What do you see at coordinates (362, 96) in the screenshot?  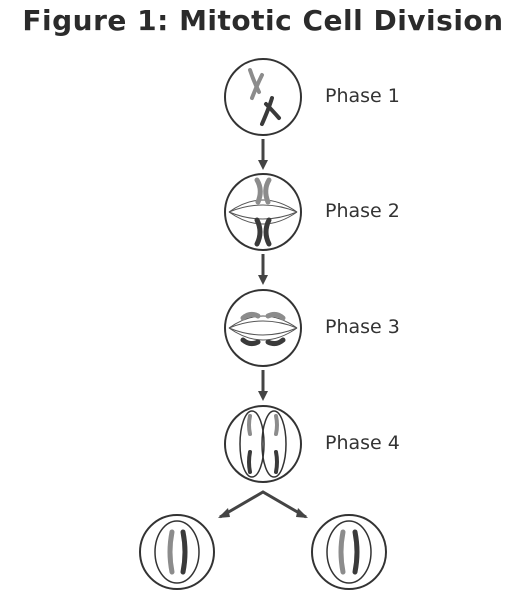 I see `phase-1-label: Phase 1` at bounding box center [362, 96].